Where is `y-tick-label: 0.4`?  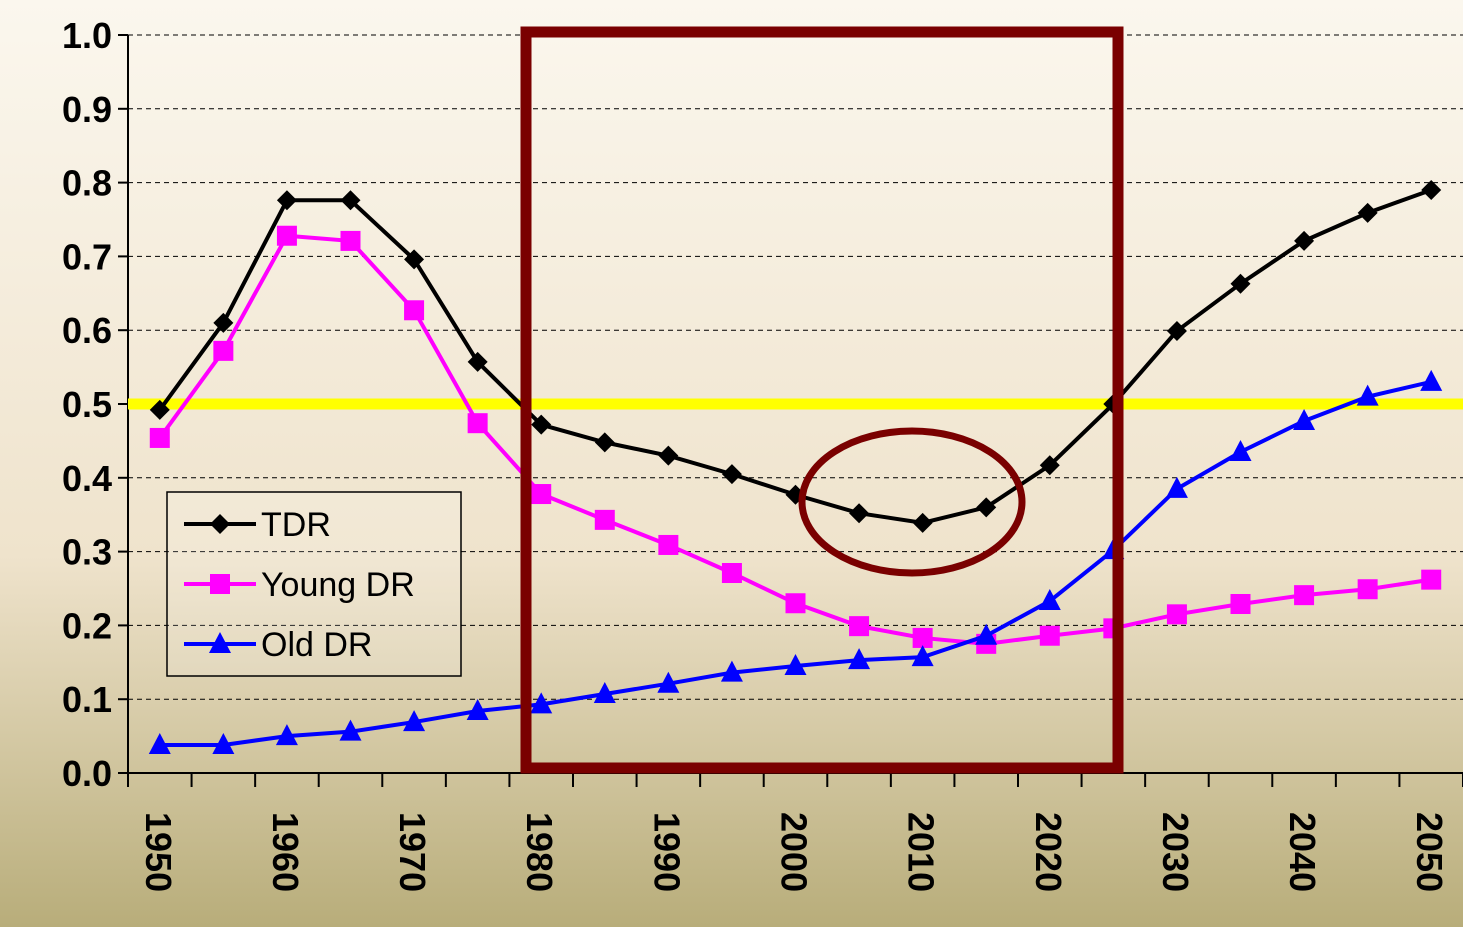 y-tick-label: 0.4 is located at coordinates (87, 478).